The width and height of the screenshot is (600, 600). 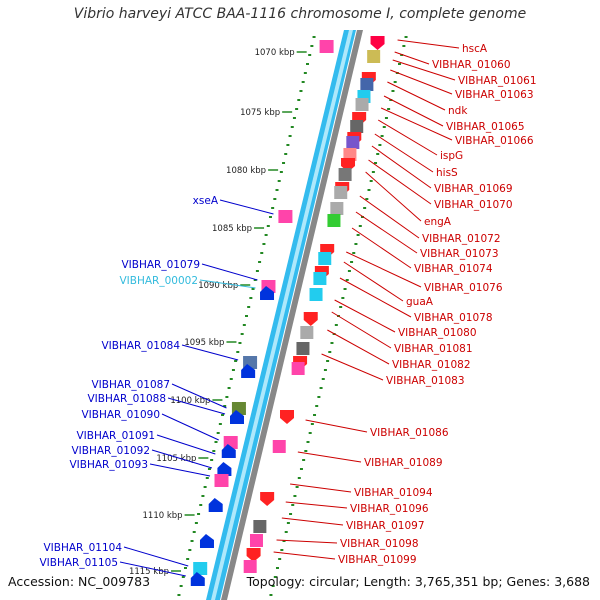 What do you see at coordinates (473, 205) in the screenshot?
I see `gene-label-right: VIBHAR_01070` at bounding box center [473, 205].